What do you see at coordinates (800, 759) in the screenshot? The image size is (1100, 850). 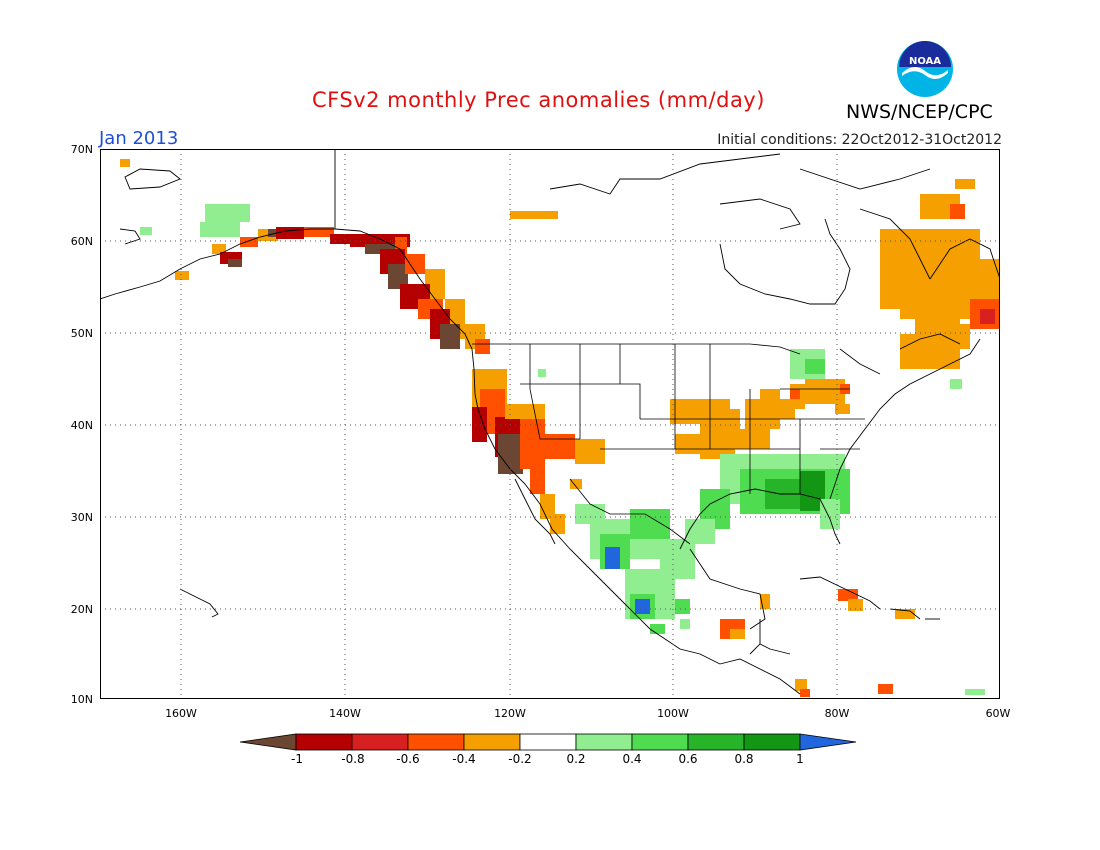 I see `colorbar-label: 1` at bounding box center [800, 759].